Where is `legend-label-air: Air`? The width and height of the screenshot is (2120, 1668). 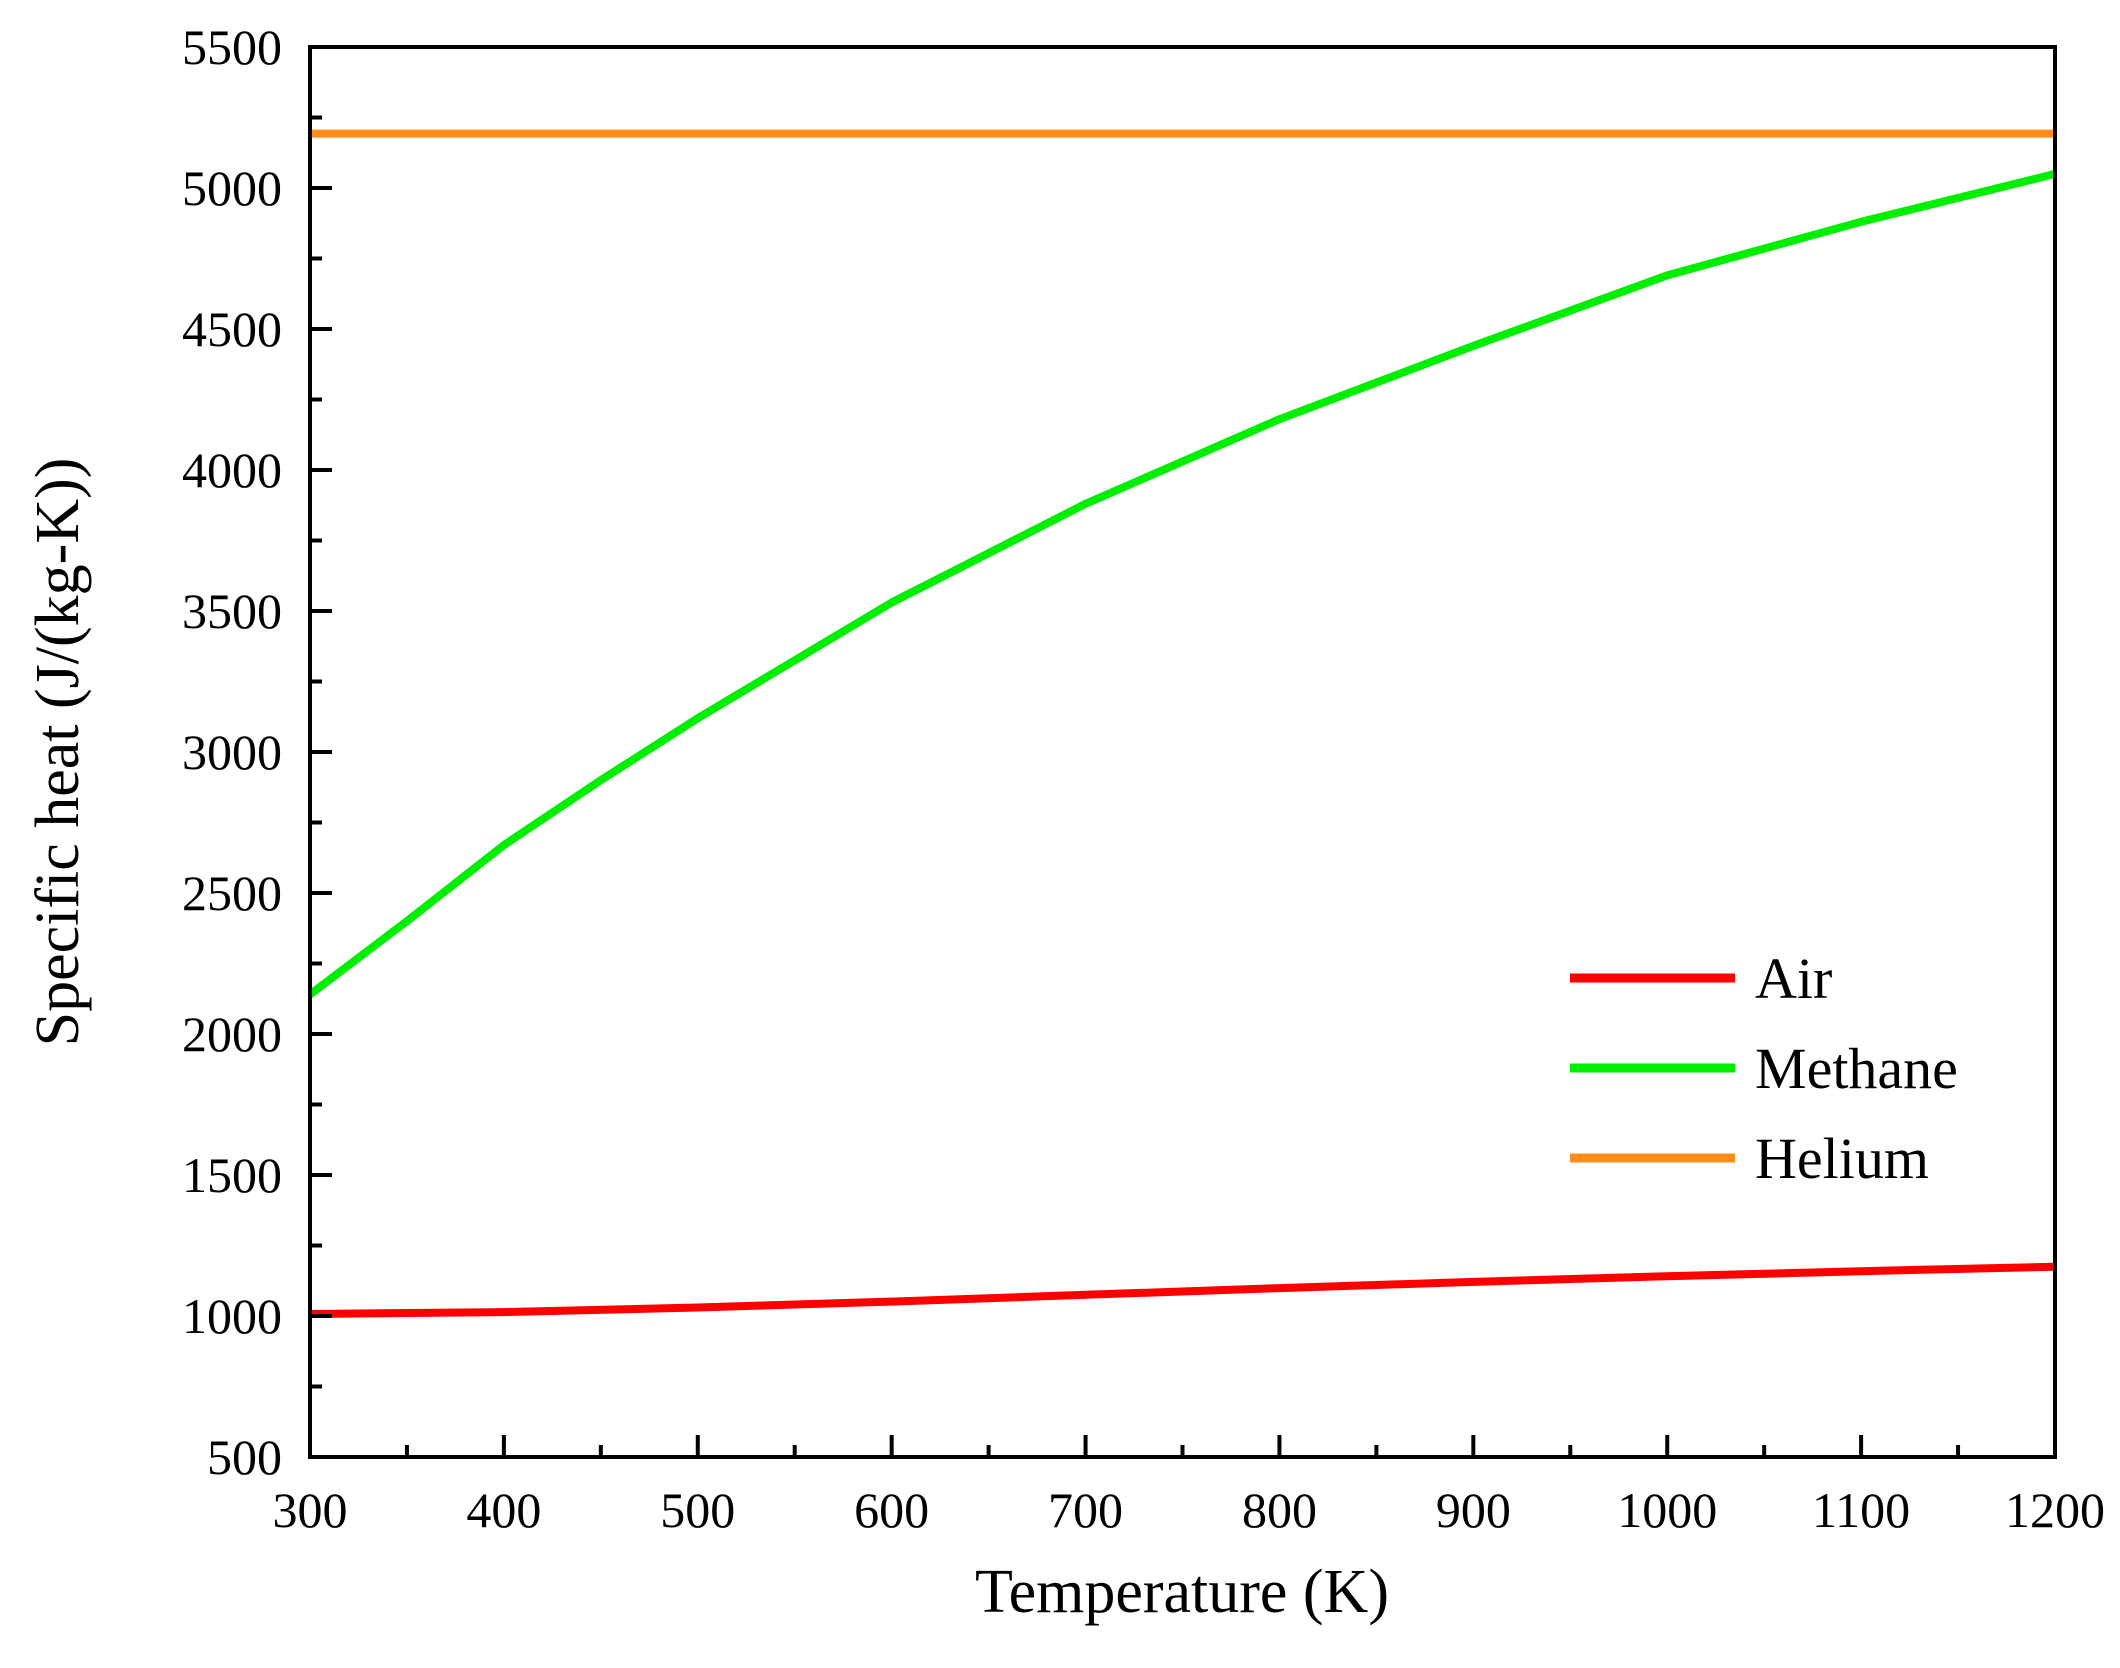 legend-label-air: Air is located at coordinates (1793, 978).